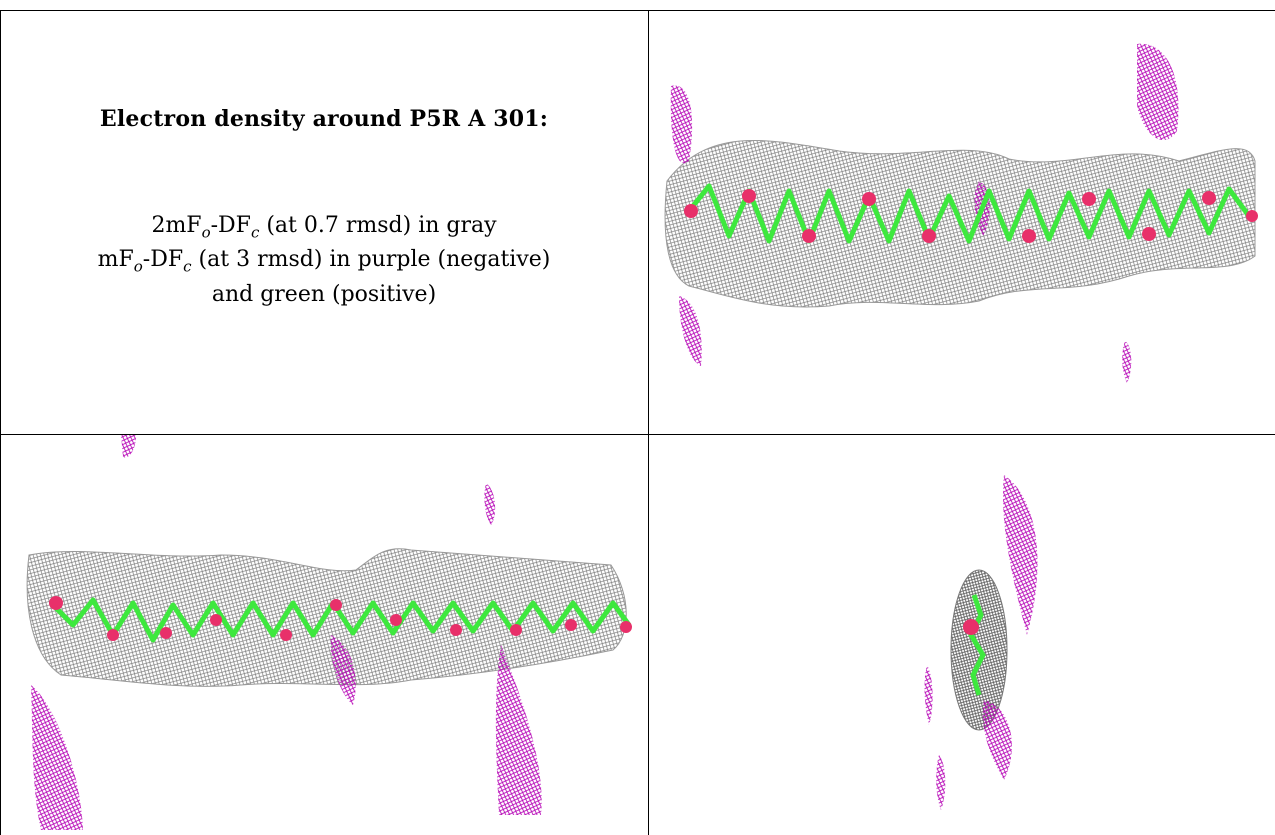 The width and height of the screenshot is (1275, 835). Describe the element at coordinates (971, 627) in the screenshot. I see `oxygen-atom` at that location.